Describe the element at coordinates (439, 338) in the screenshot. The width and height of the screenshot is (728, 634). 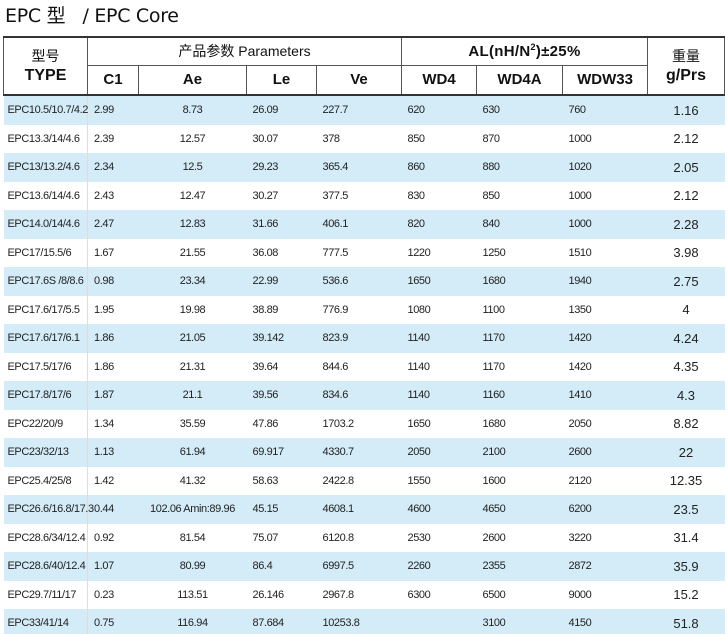
I see `cell-wd4: 1140` at that location.